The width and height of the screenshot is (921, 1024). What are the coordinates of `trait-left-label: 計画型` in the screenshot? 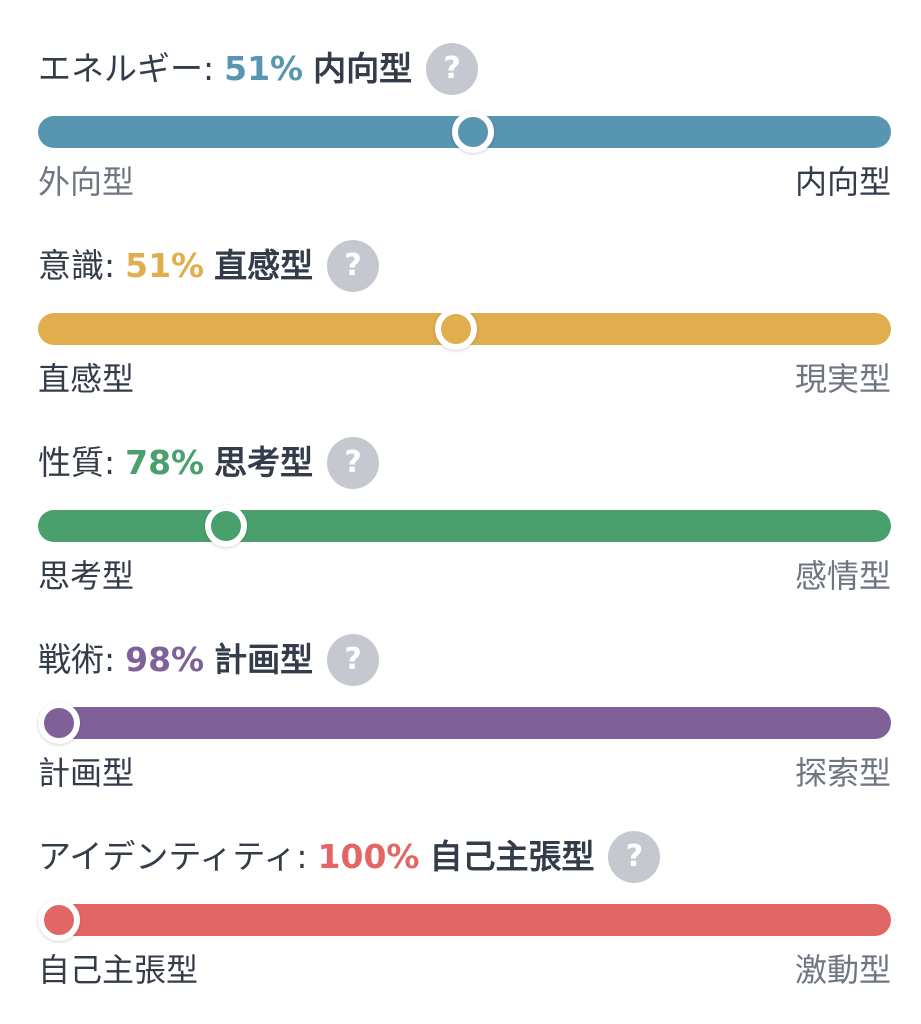 It's located at (86, 773).